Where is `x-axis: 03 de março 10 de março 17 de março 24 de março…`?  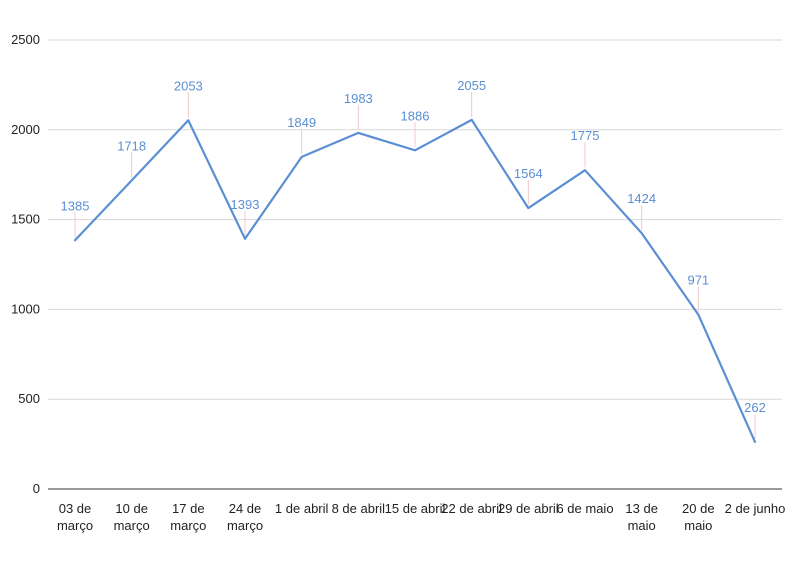 x-axis: 03 de março 10 de março 17 de março 24 de março… is located at coordinates (421, 517).